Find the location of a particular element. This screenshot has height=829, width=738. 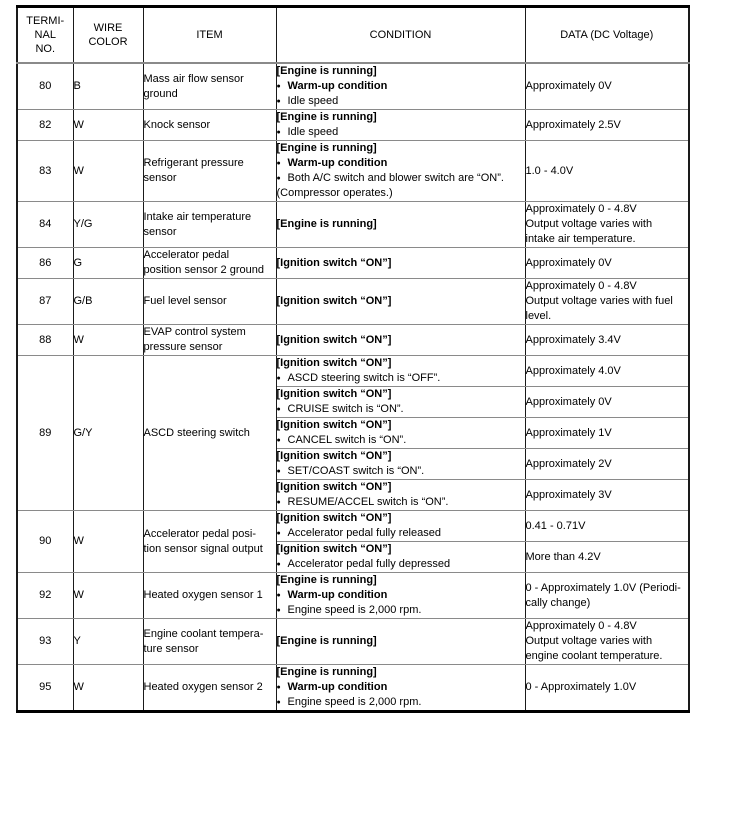

cell-terminal-no: 82 is located at coordinates (45, 125).